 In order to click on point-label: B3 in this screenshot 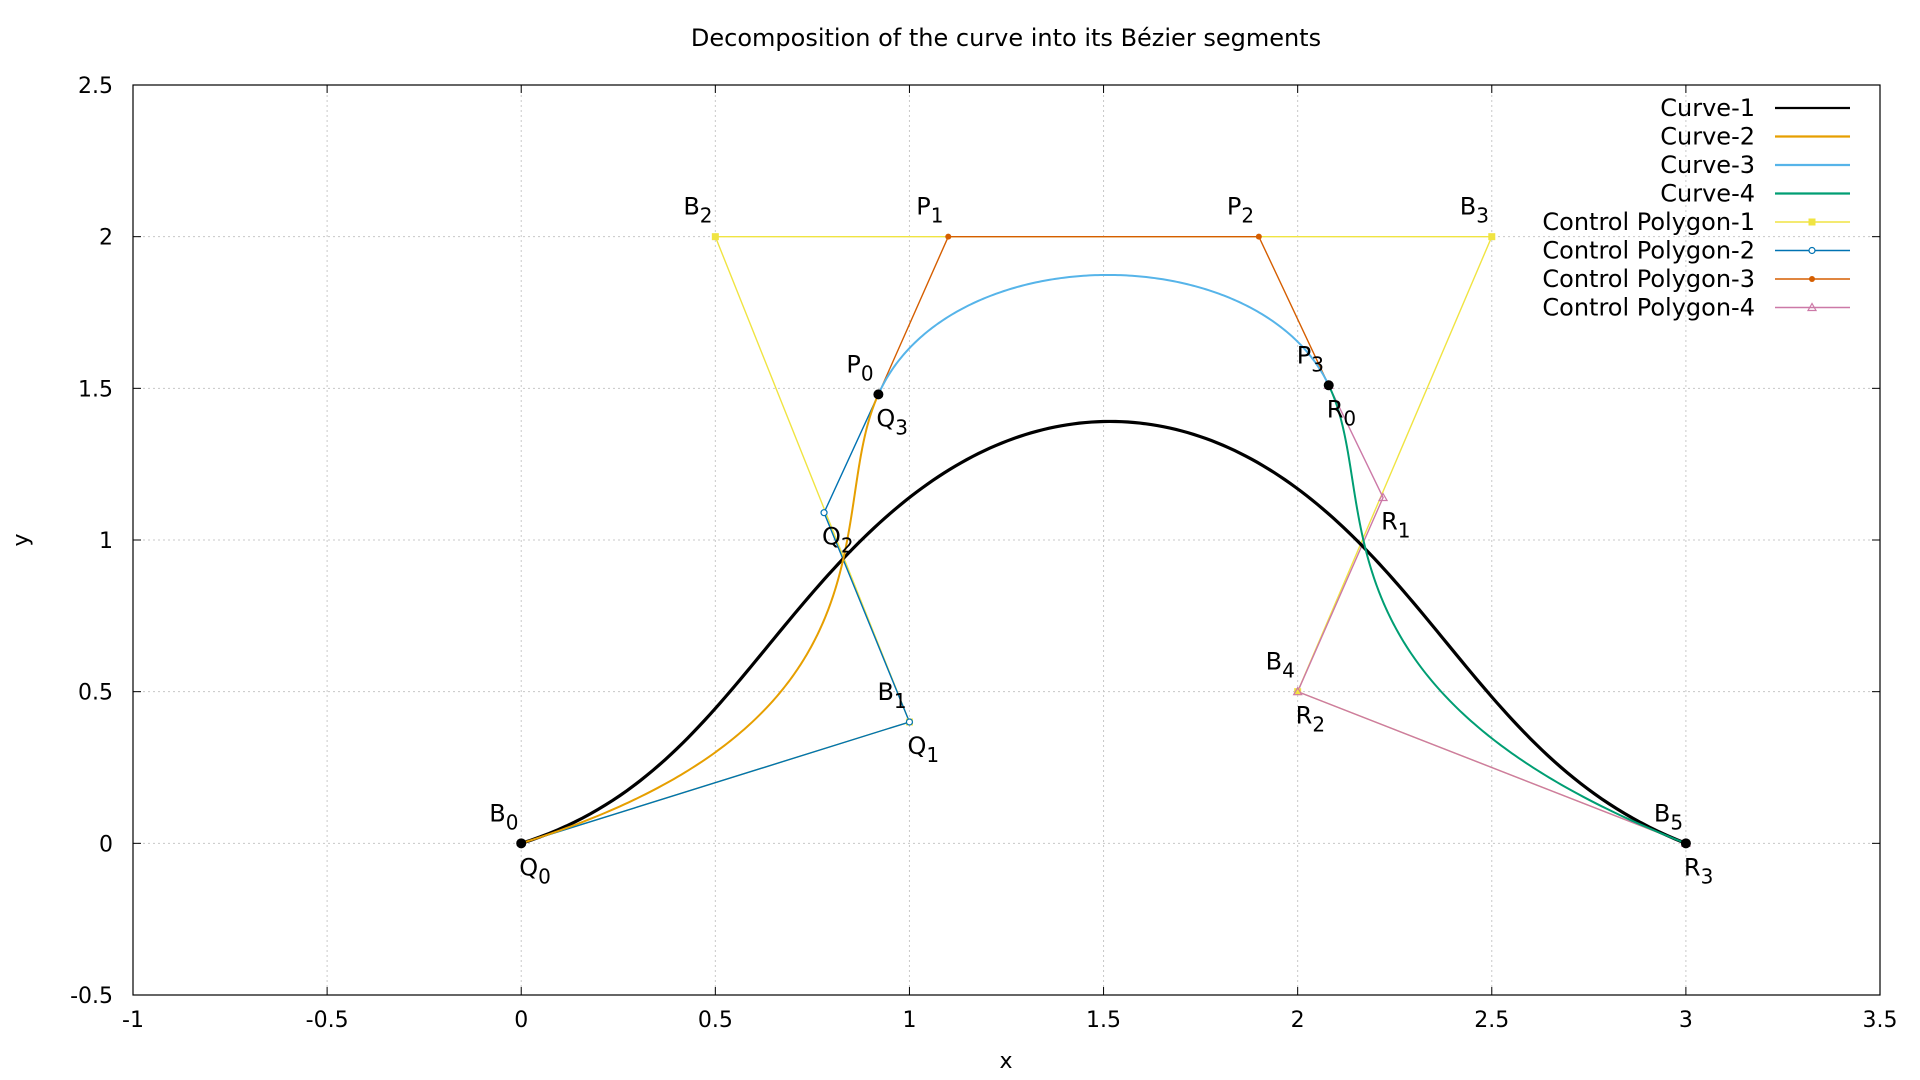, I will do `click(1474, 210)`.